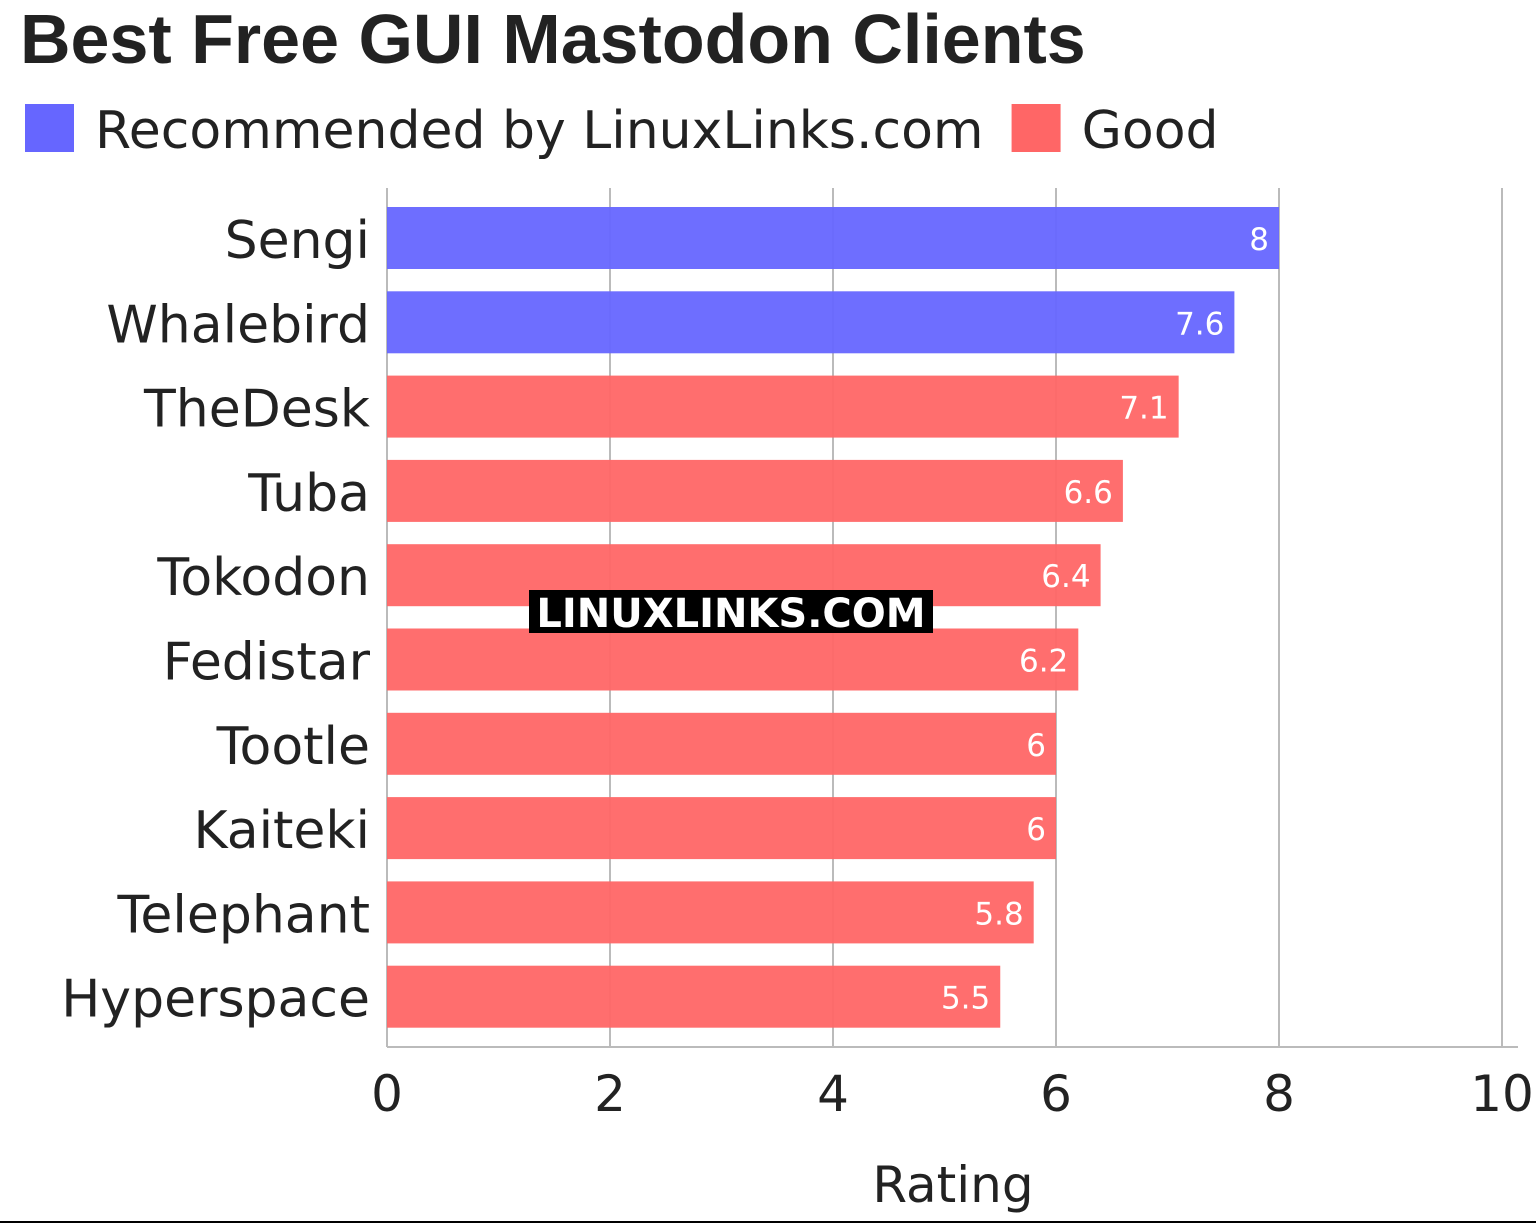 Image resolution: width=1536 pixels, height=1226 pixels. What do you see at coordinates (952, 1094) in the screenshot?
I see `x-ticks: 0 2 4 6 8 10` at bounding box center [952, 1094].